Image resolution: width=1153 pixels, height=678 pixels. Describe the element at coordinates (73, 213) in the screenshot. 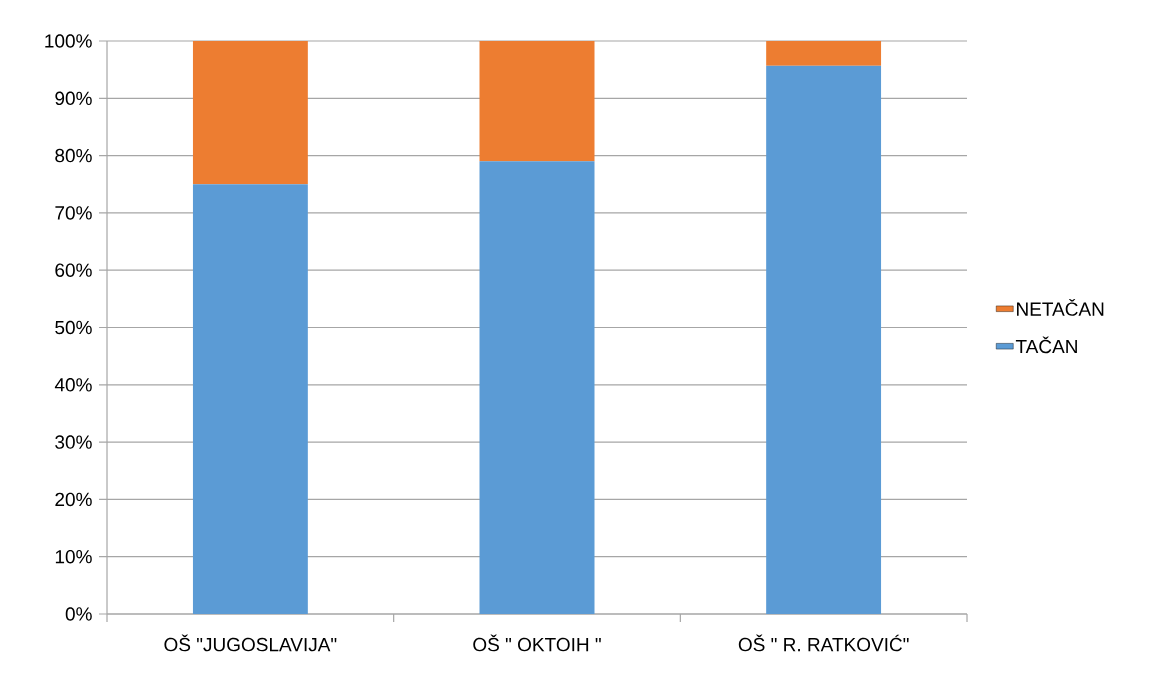

I see `y-tick-label: 70%` at that location.